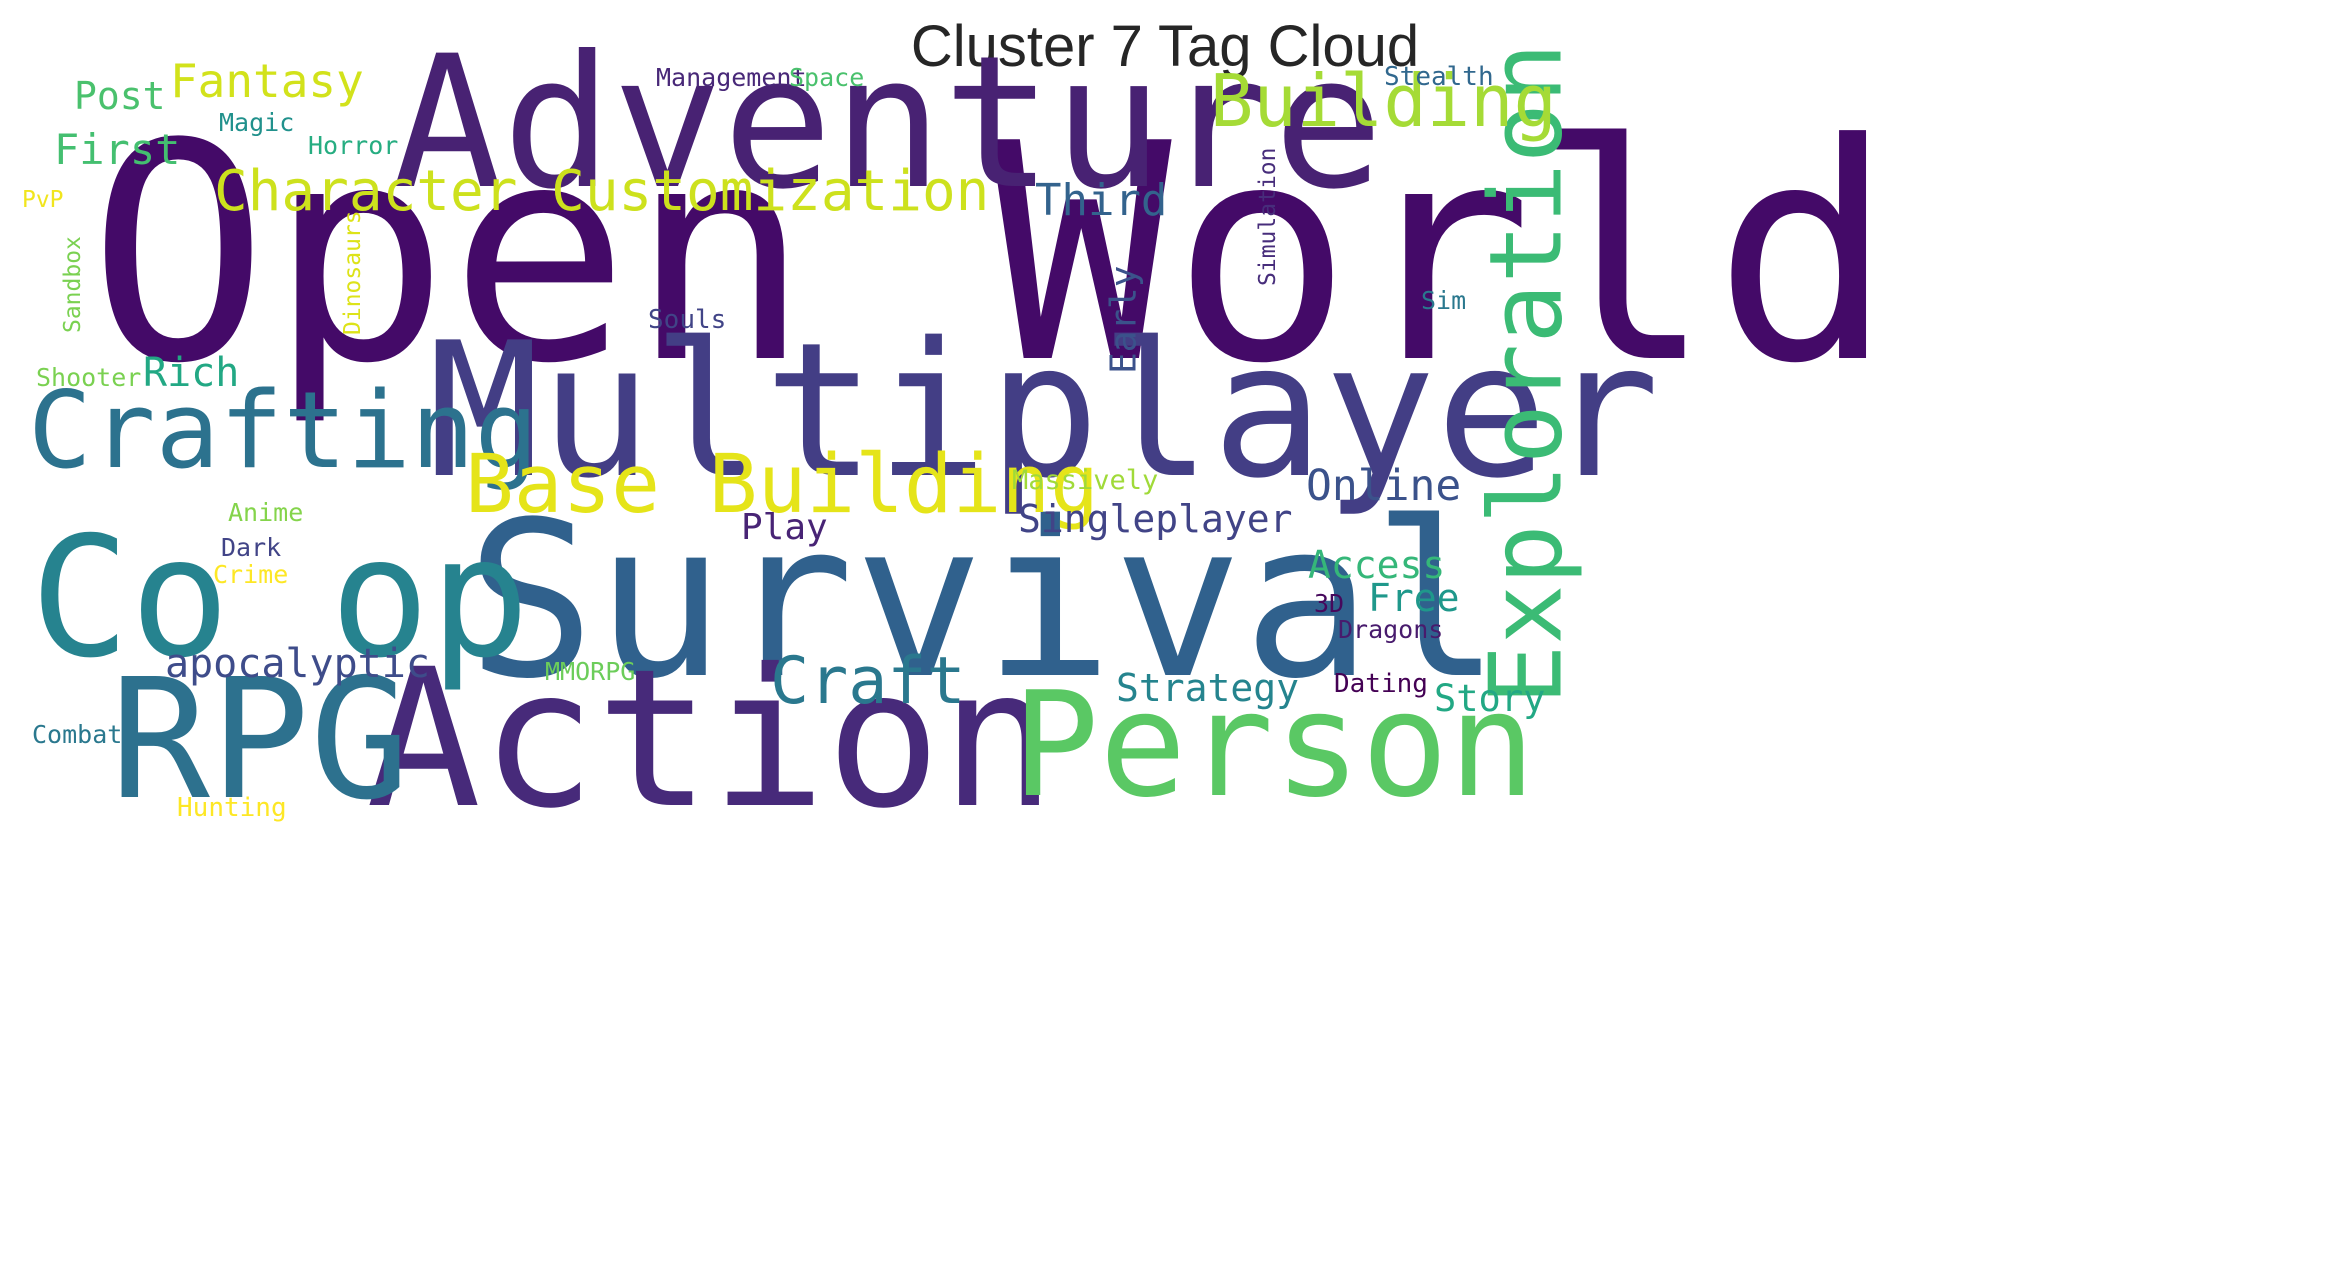 The image size is (2330, 1263). Describe the element at coordinates (1124, 320) in the screenshot. I see `word-early: Early` at that location.